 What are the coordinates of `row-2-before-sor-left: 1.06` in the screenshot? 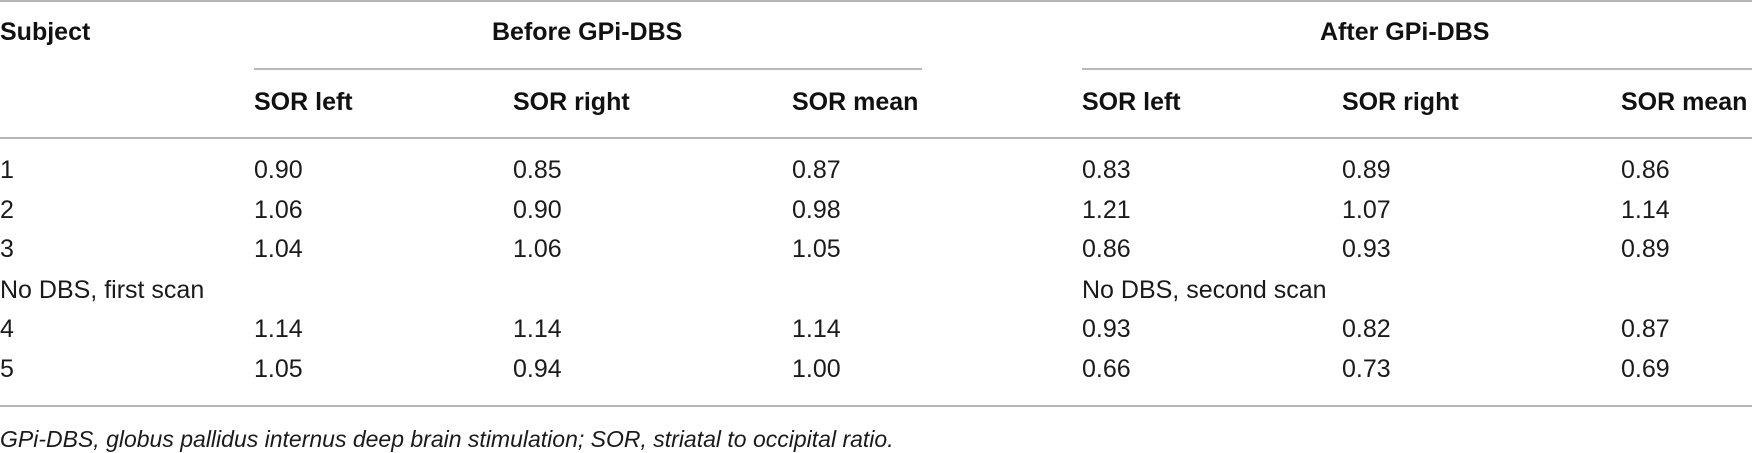 It's located at (278, 210).